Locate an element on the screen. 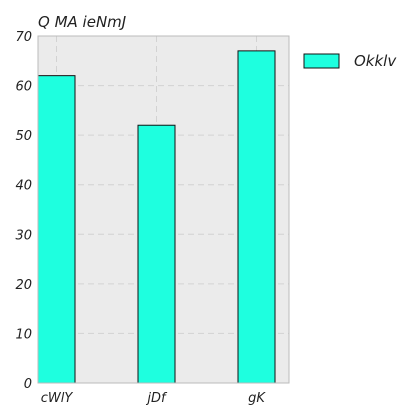  y-tick-label: 60 is located at coordinates (23, 87).